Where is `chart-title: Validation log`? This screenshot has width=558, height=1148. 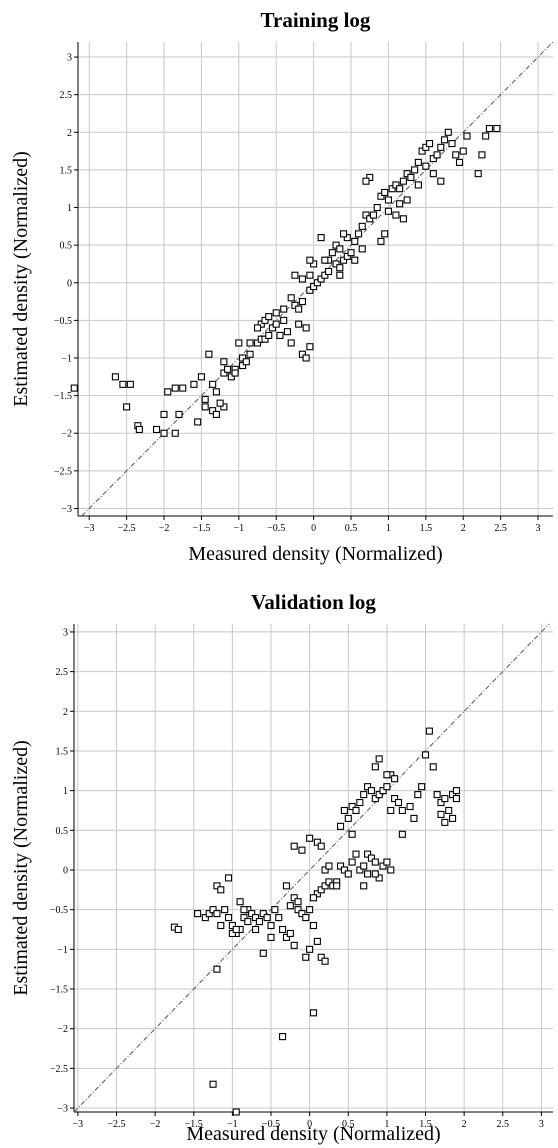
chart-title: Validation log is located at coordinates (313, 602).